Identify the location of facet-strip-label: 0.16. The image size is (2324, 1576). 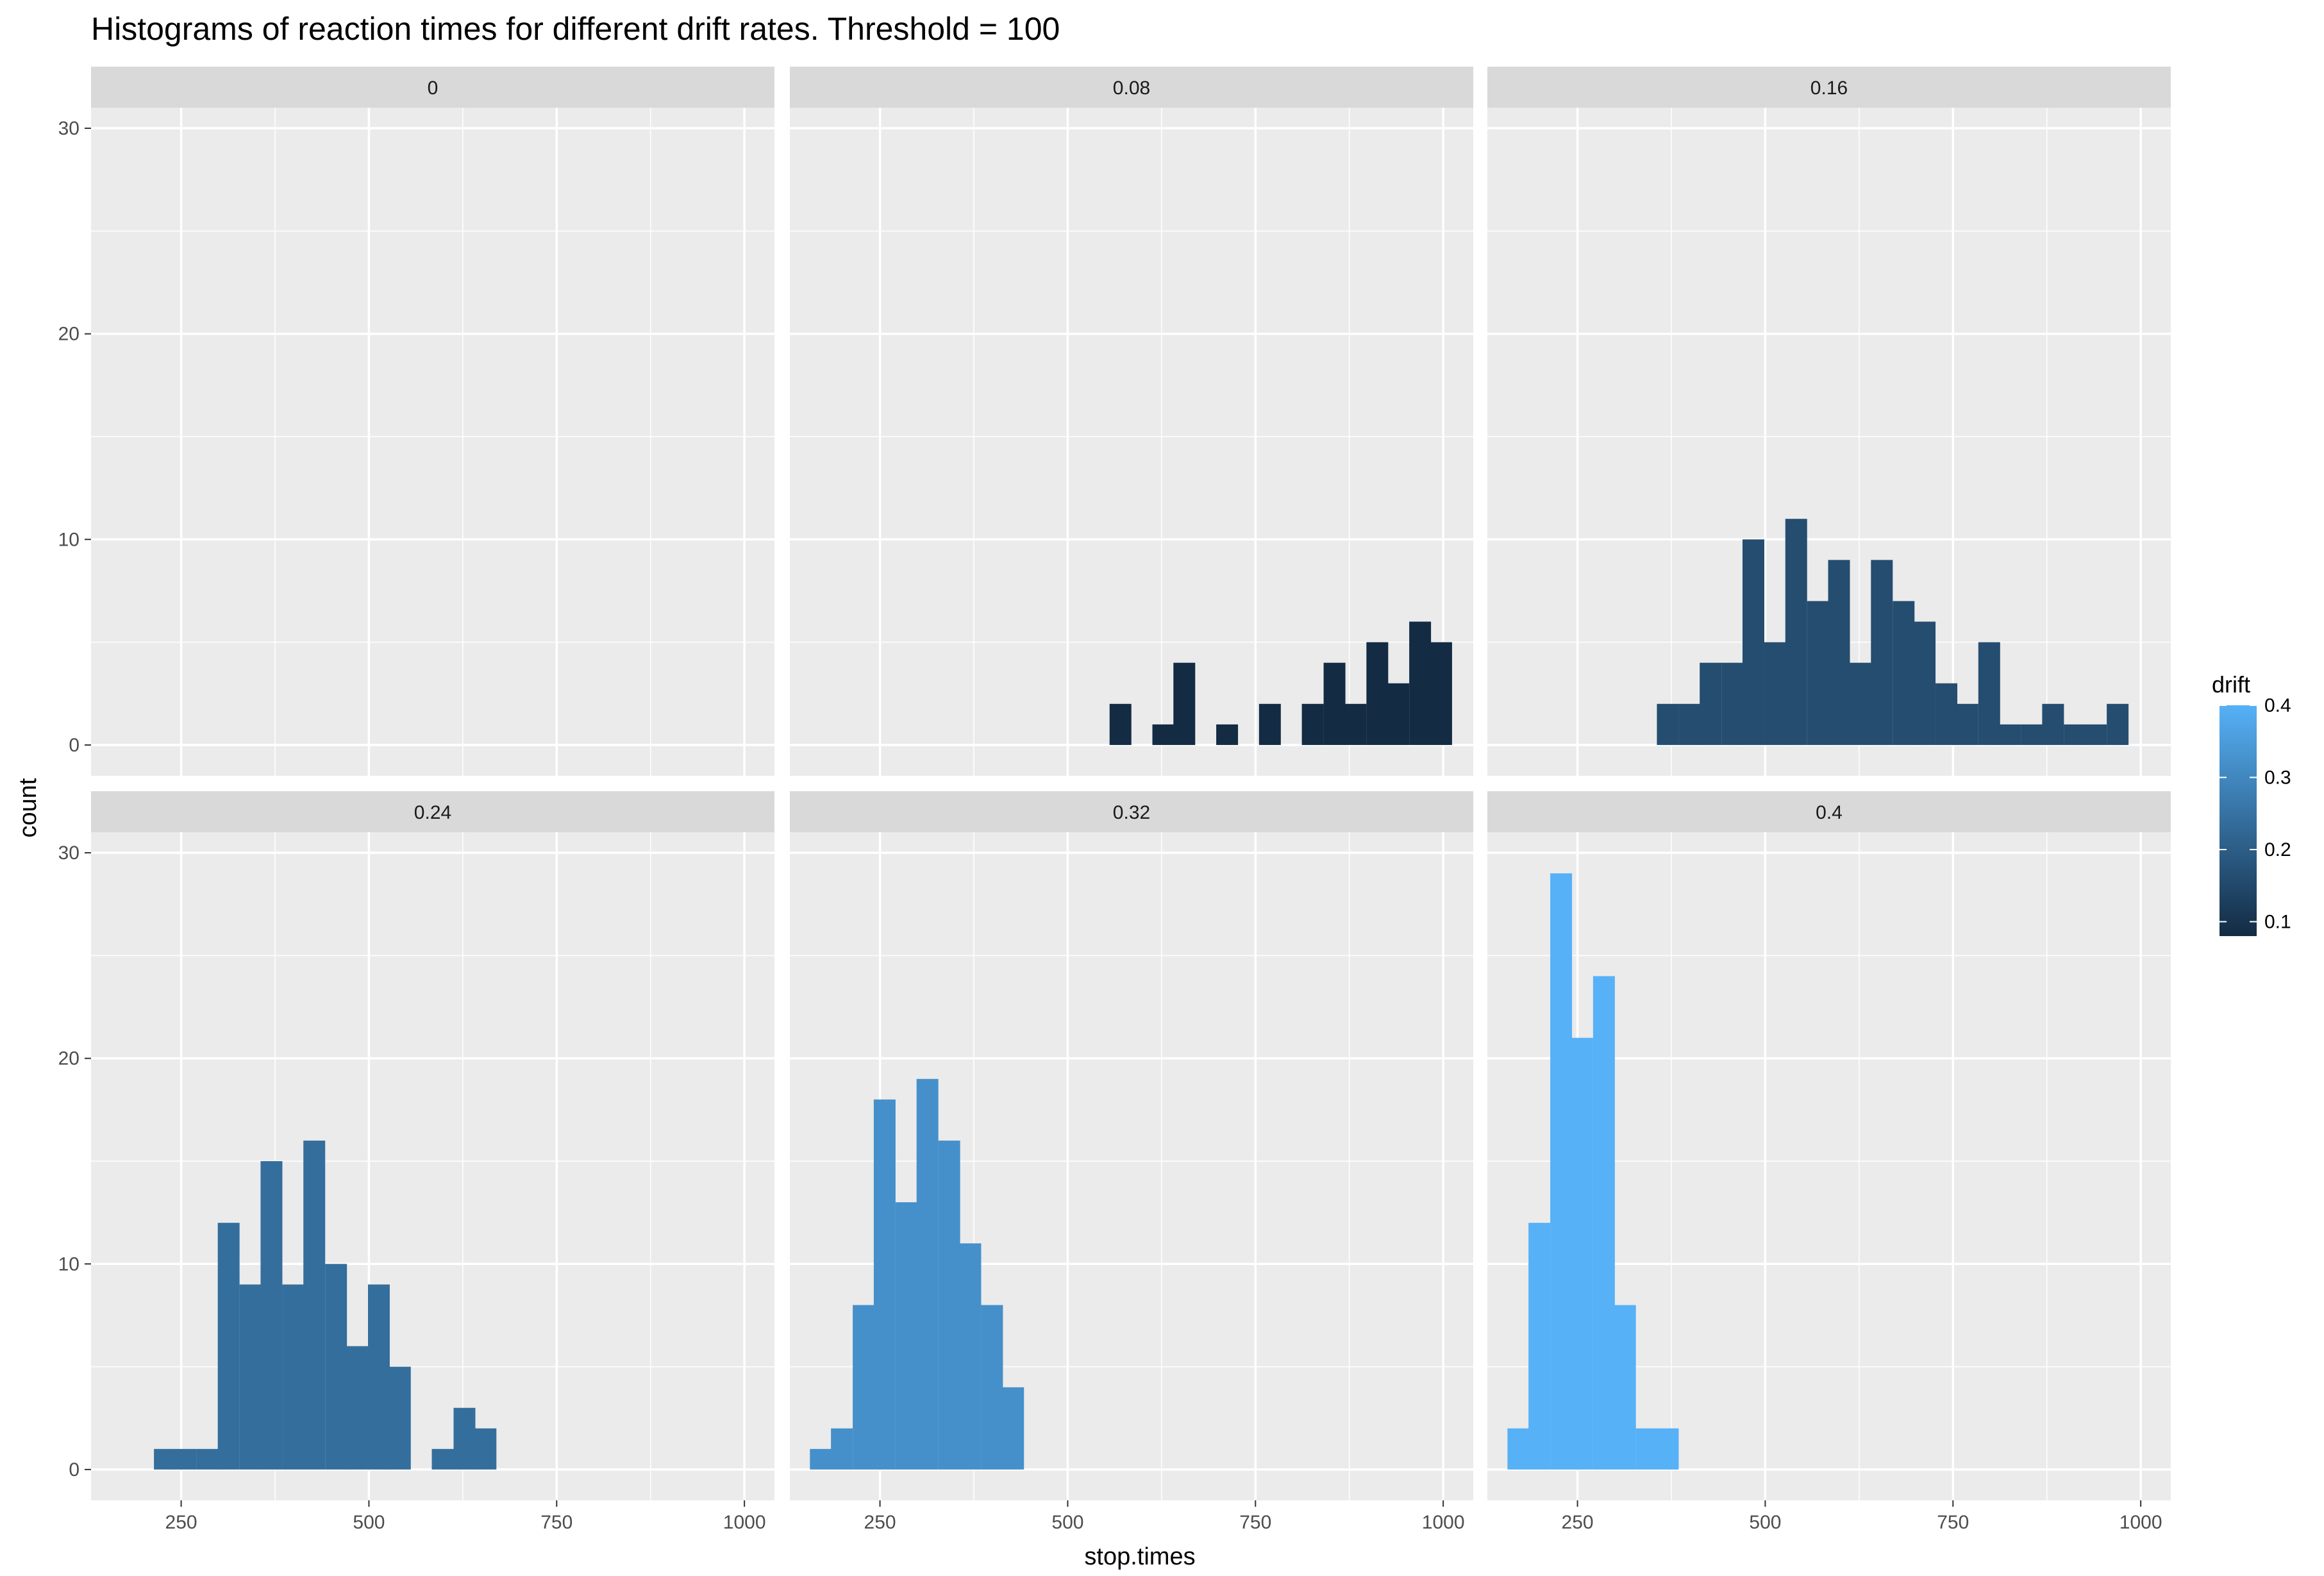
(1829, 88).